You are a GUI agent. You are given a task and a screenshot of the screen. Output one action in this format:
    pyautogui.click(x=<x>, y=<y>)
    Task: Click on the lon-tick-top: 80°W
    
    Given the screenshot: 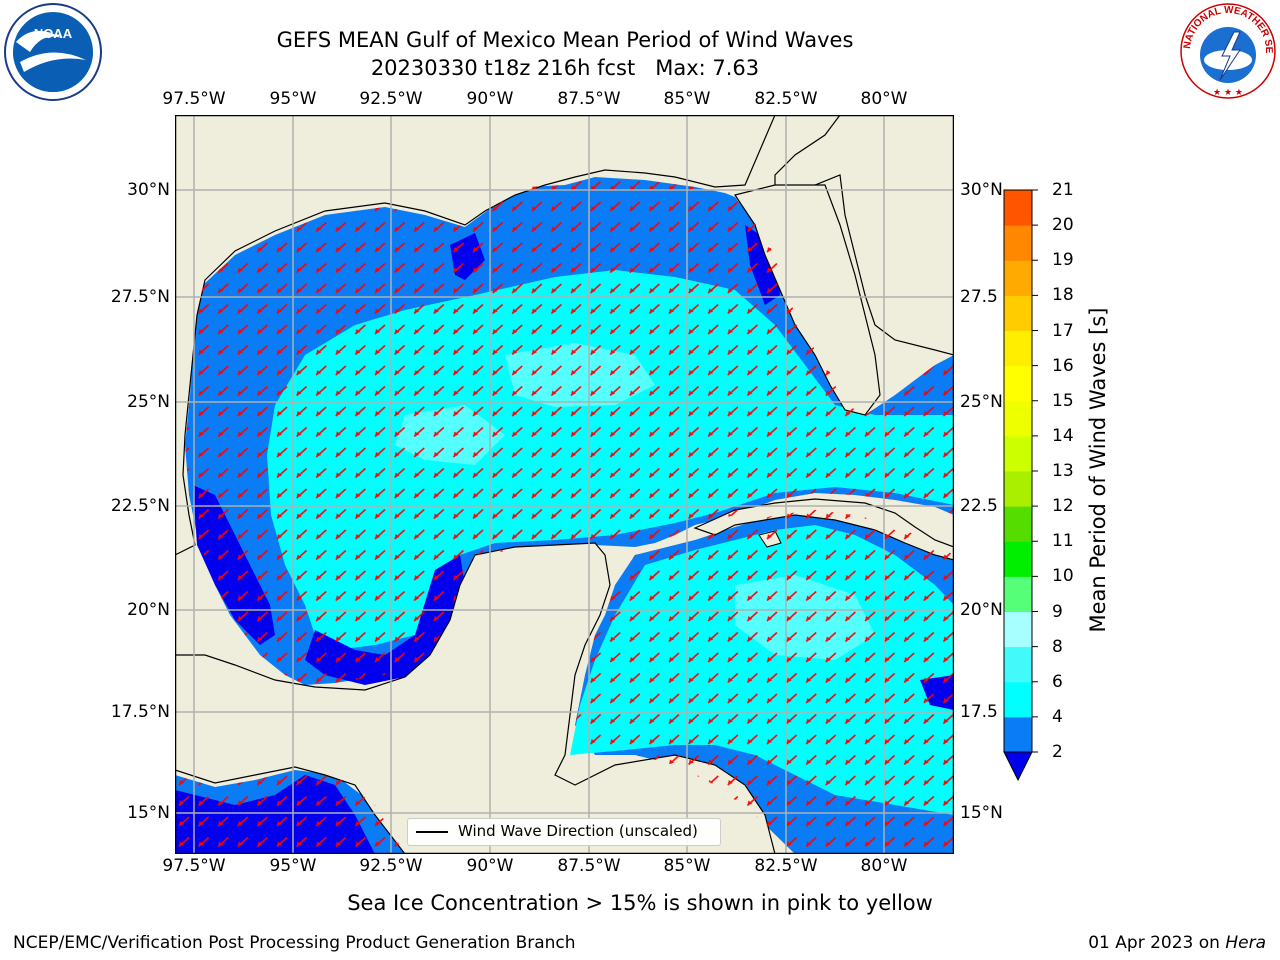 What is the action you would take?
    pyautogui.click(x=884, y=99)
    